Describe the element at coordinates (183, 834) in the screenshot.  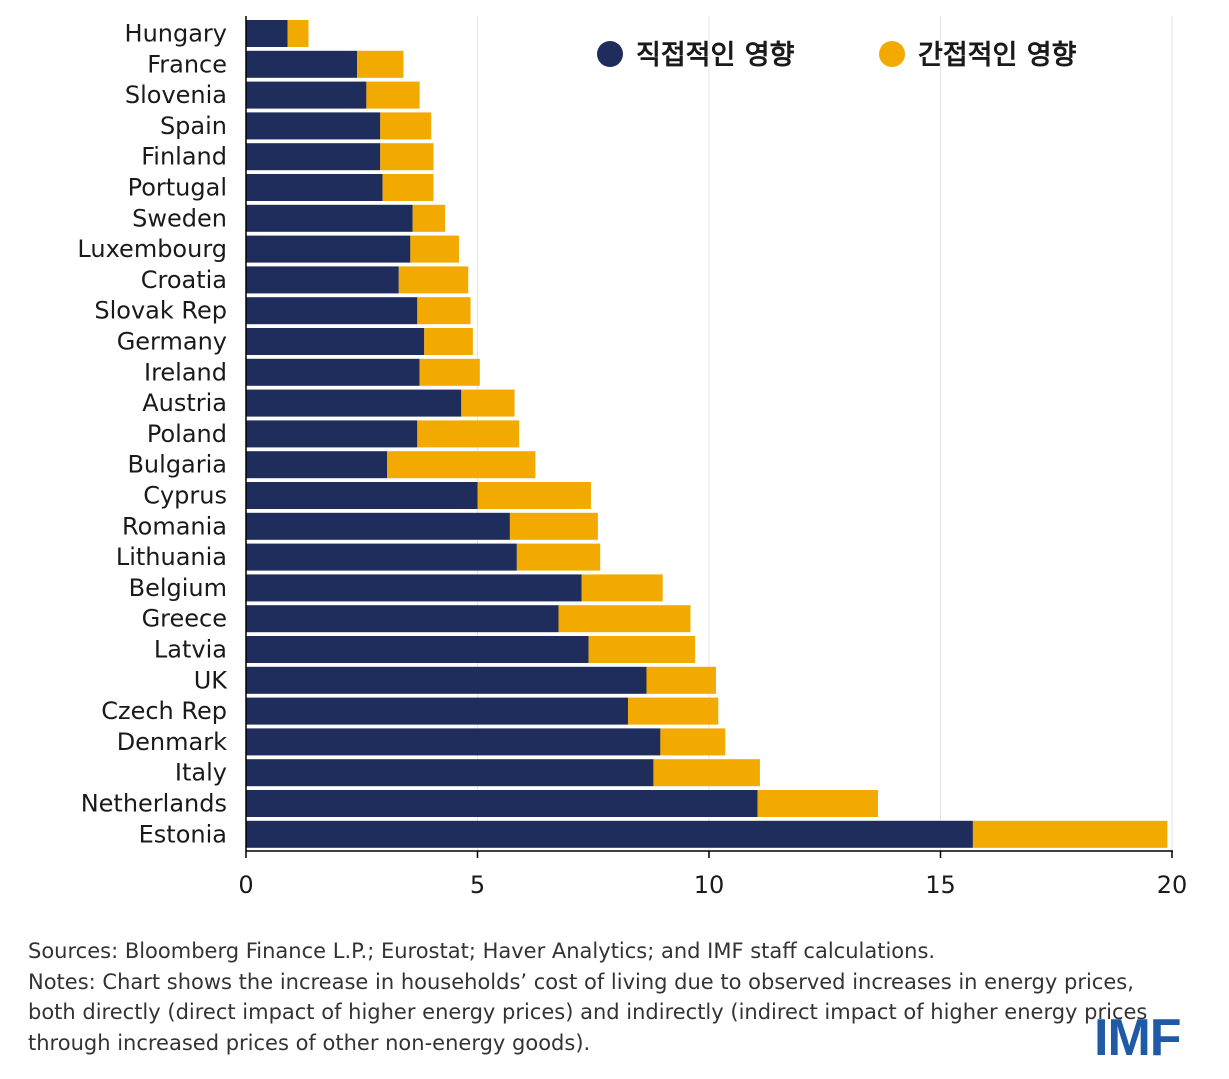
I see `category-label: Estonia` at that location.